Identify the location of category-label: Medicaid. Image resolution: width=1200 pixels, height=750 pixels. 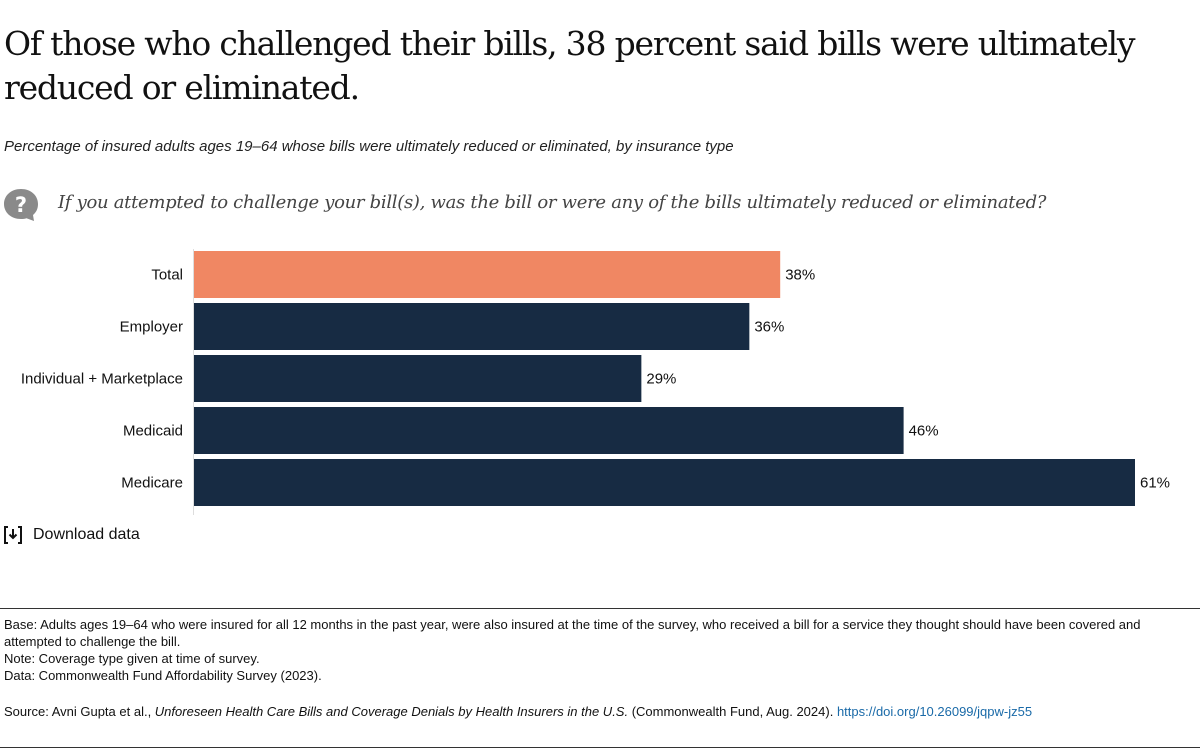
(153, 431).